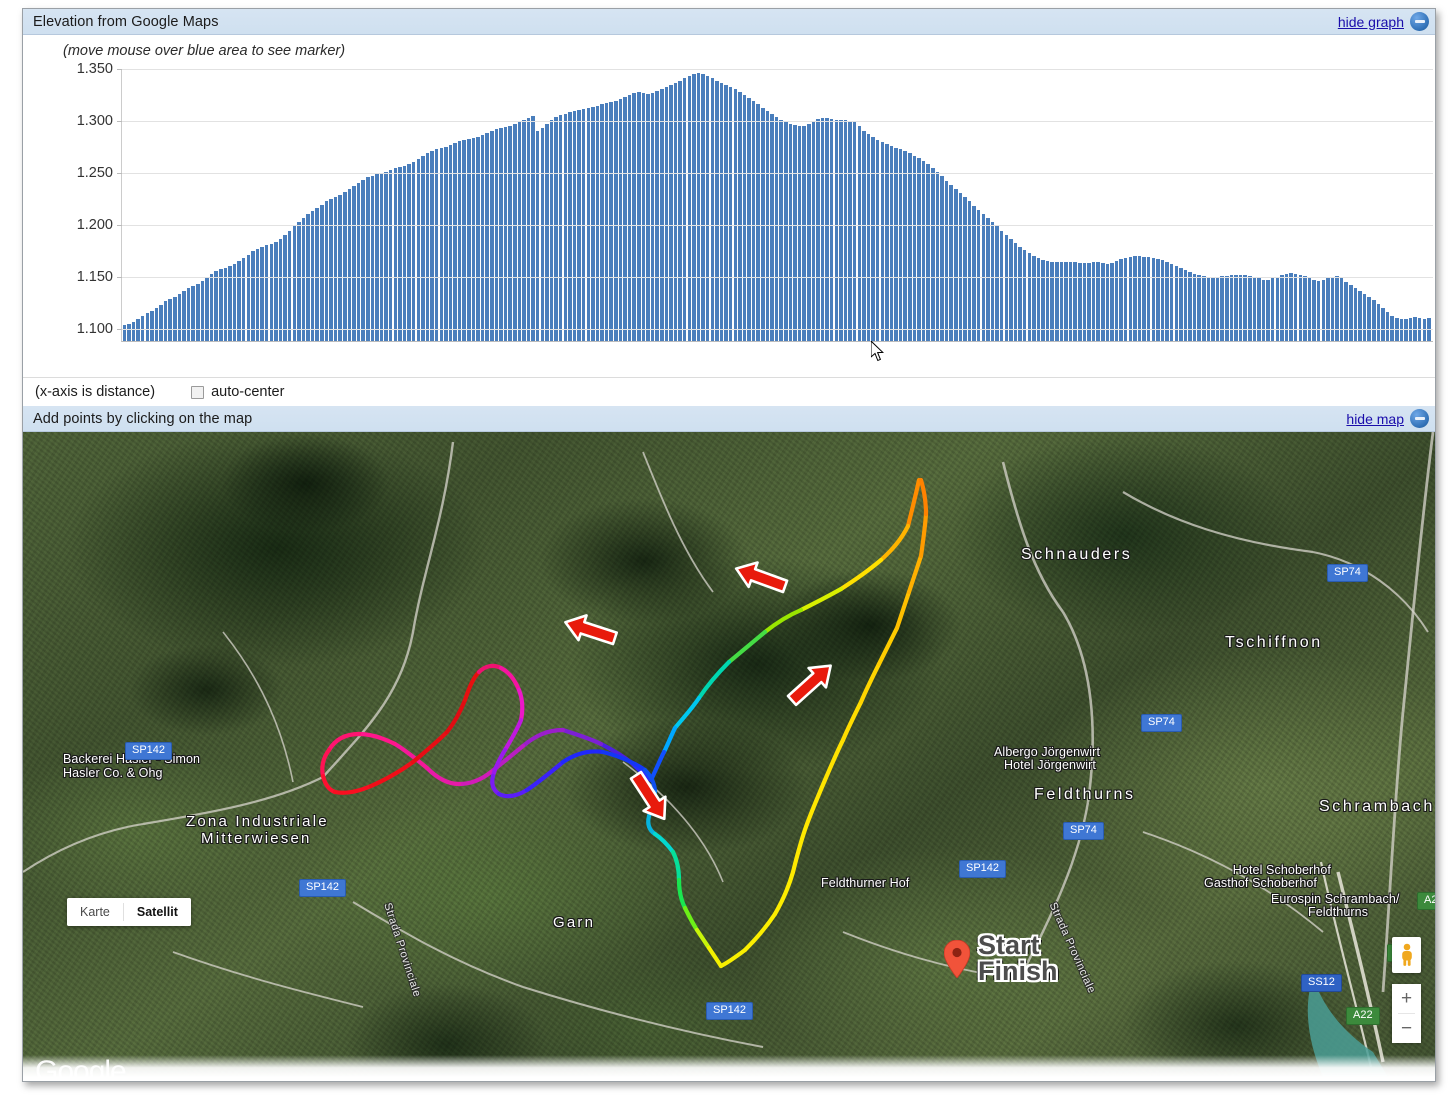 The height and width of the screenshot is (1098, 1450). I want to click on map-type-satellit: Satellit, so click(157, 912).